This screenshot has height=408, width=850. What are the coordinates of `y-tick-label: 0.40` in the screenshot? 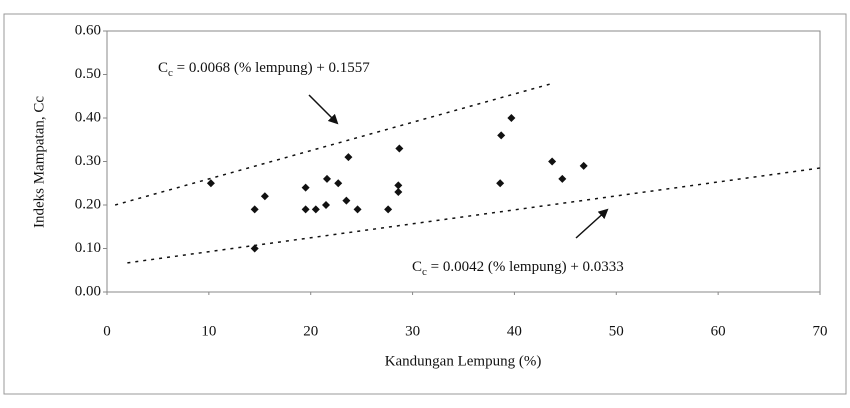 It's located at (88, 117).